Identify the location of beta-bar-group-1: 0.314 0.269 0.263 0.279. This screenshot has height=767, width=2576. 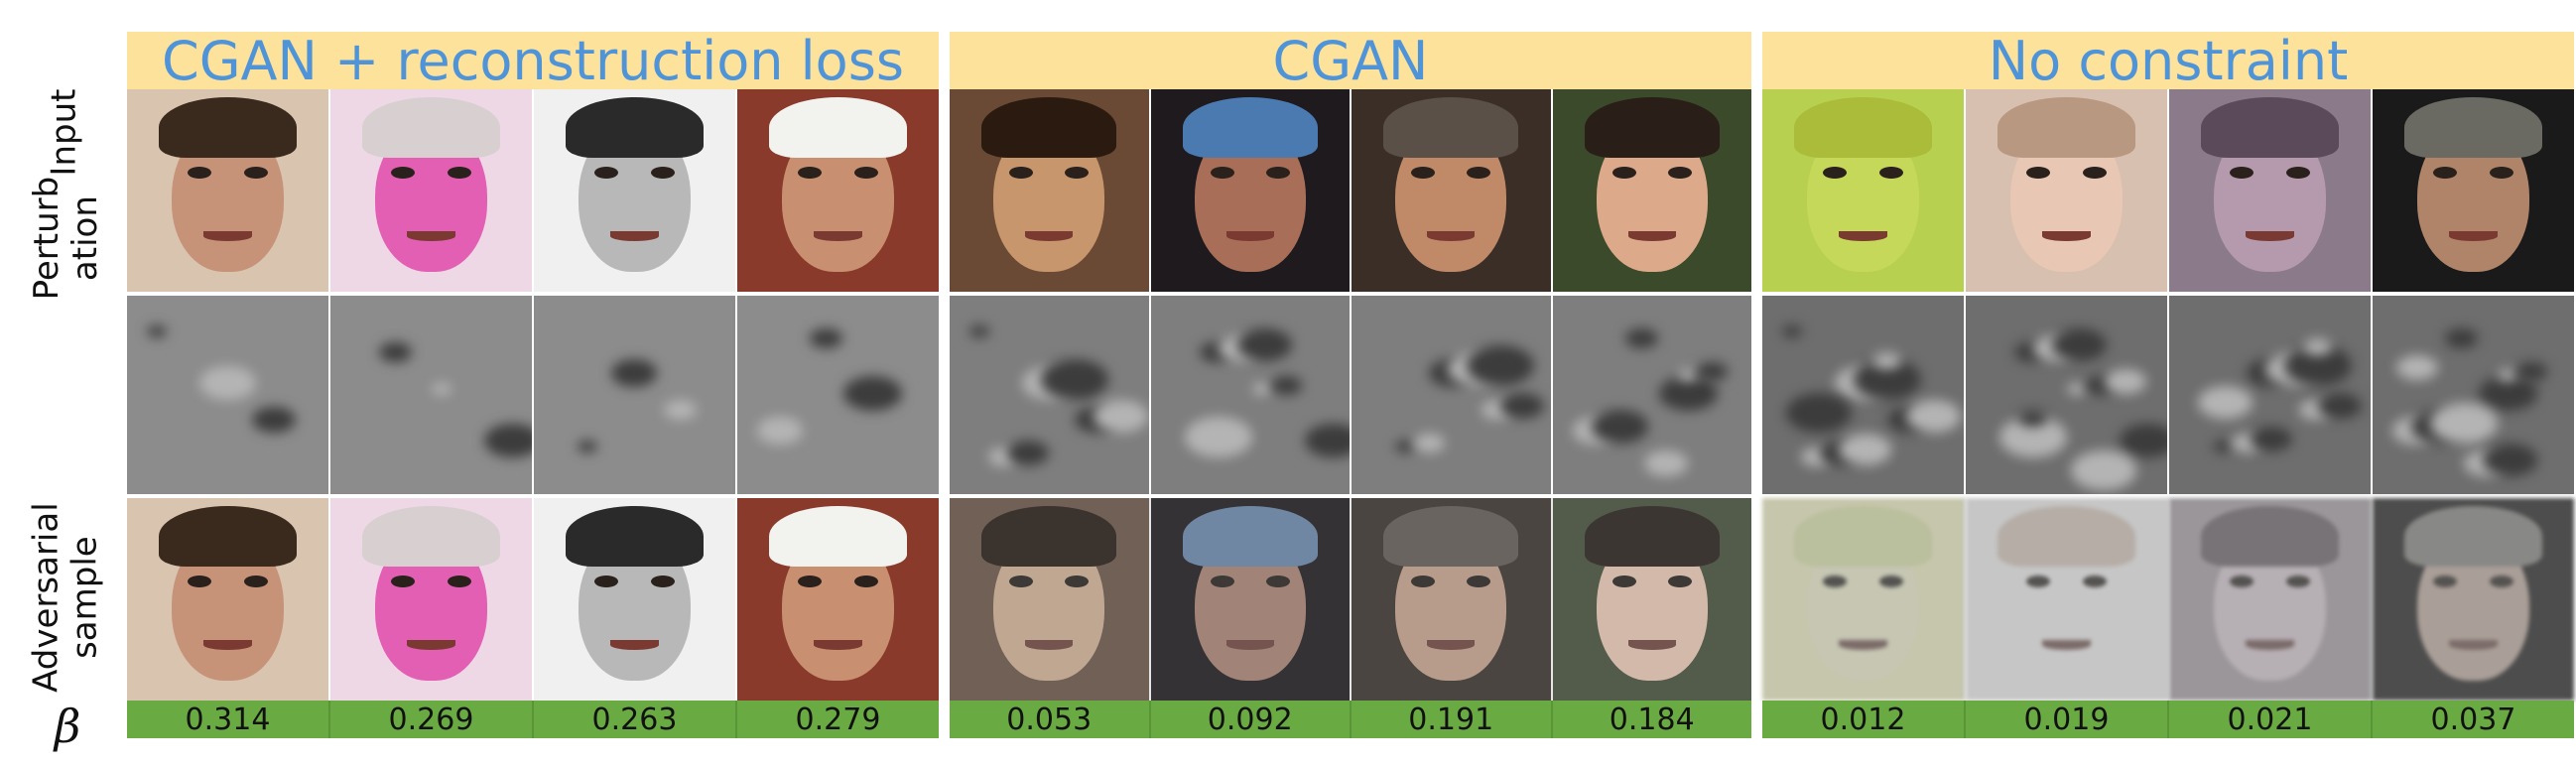
(533, 720).